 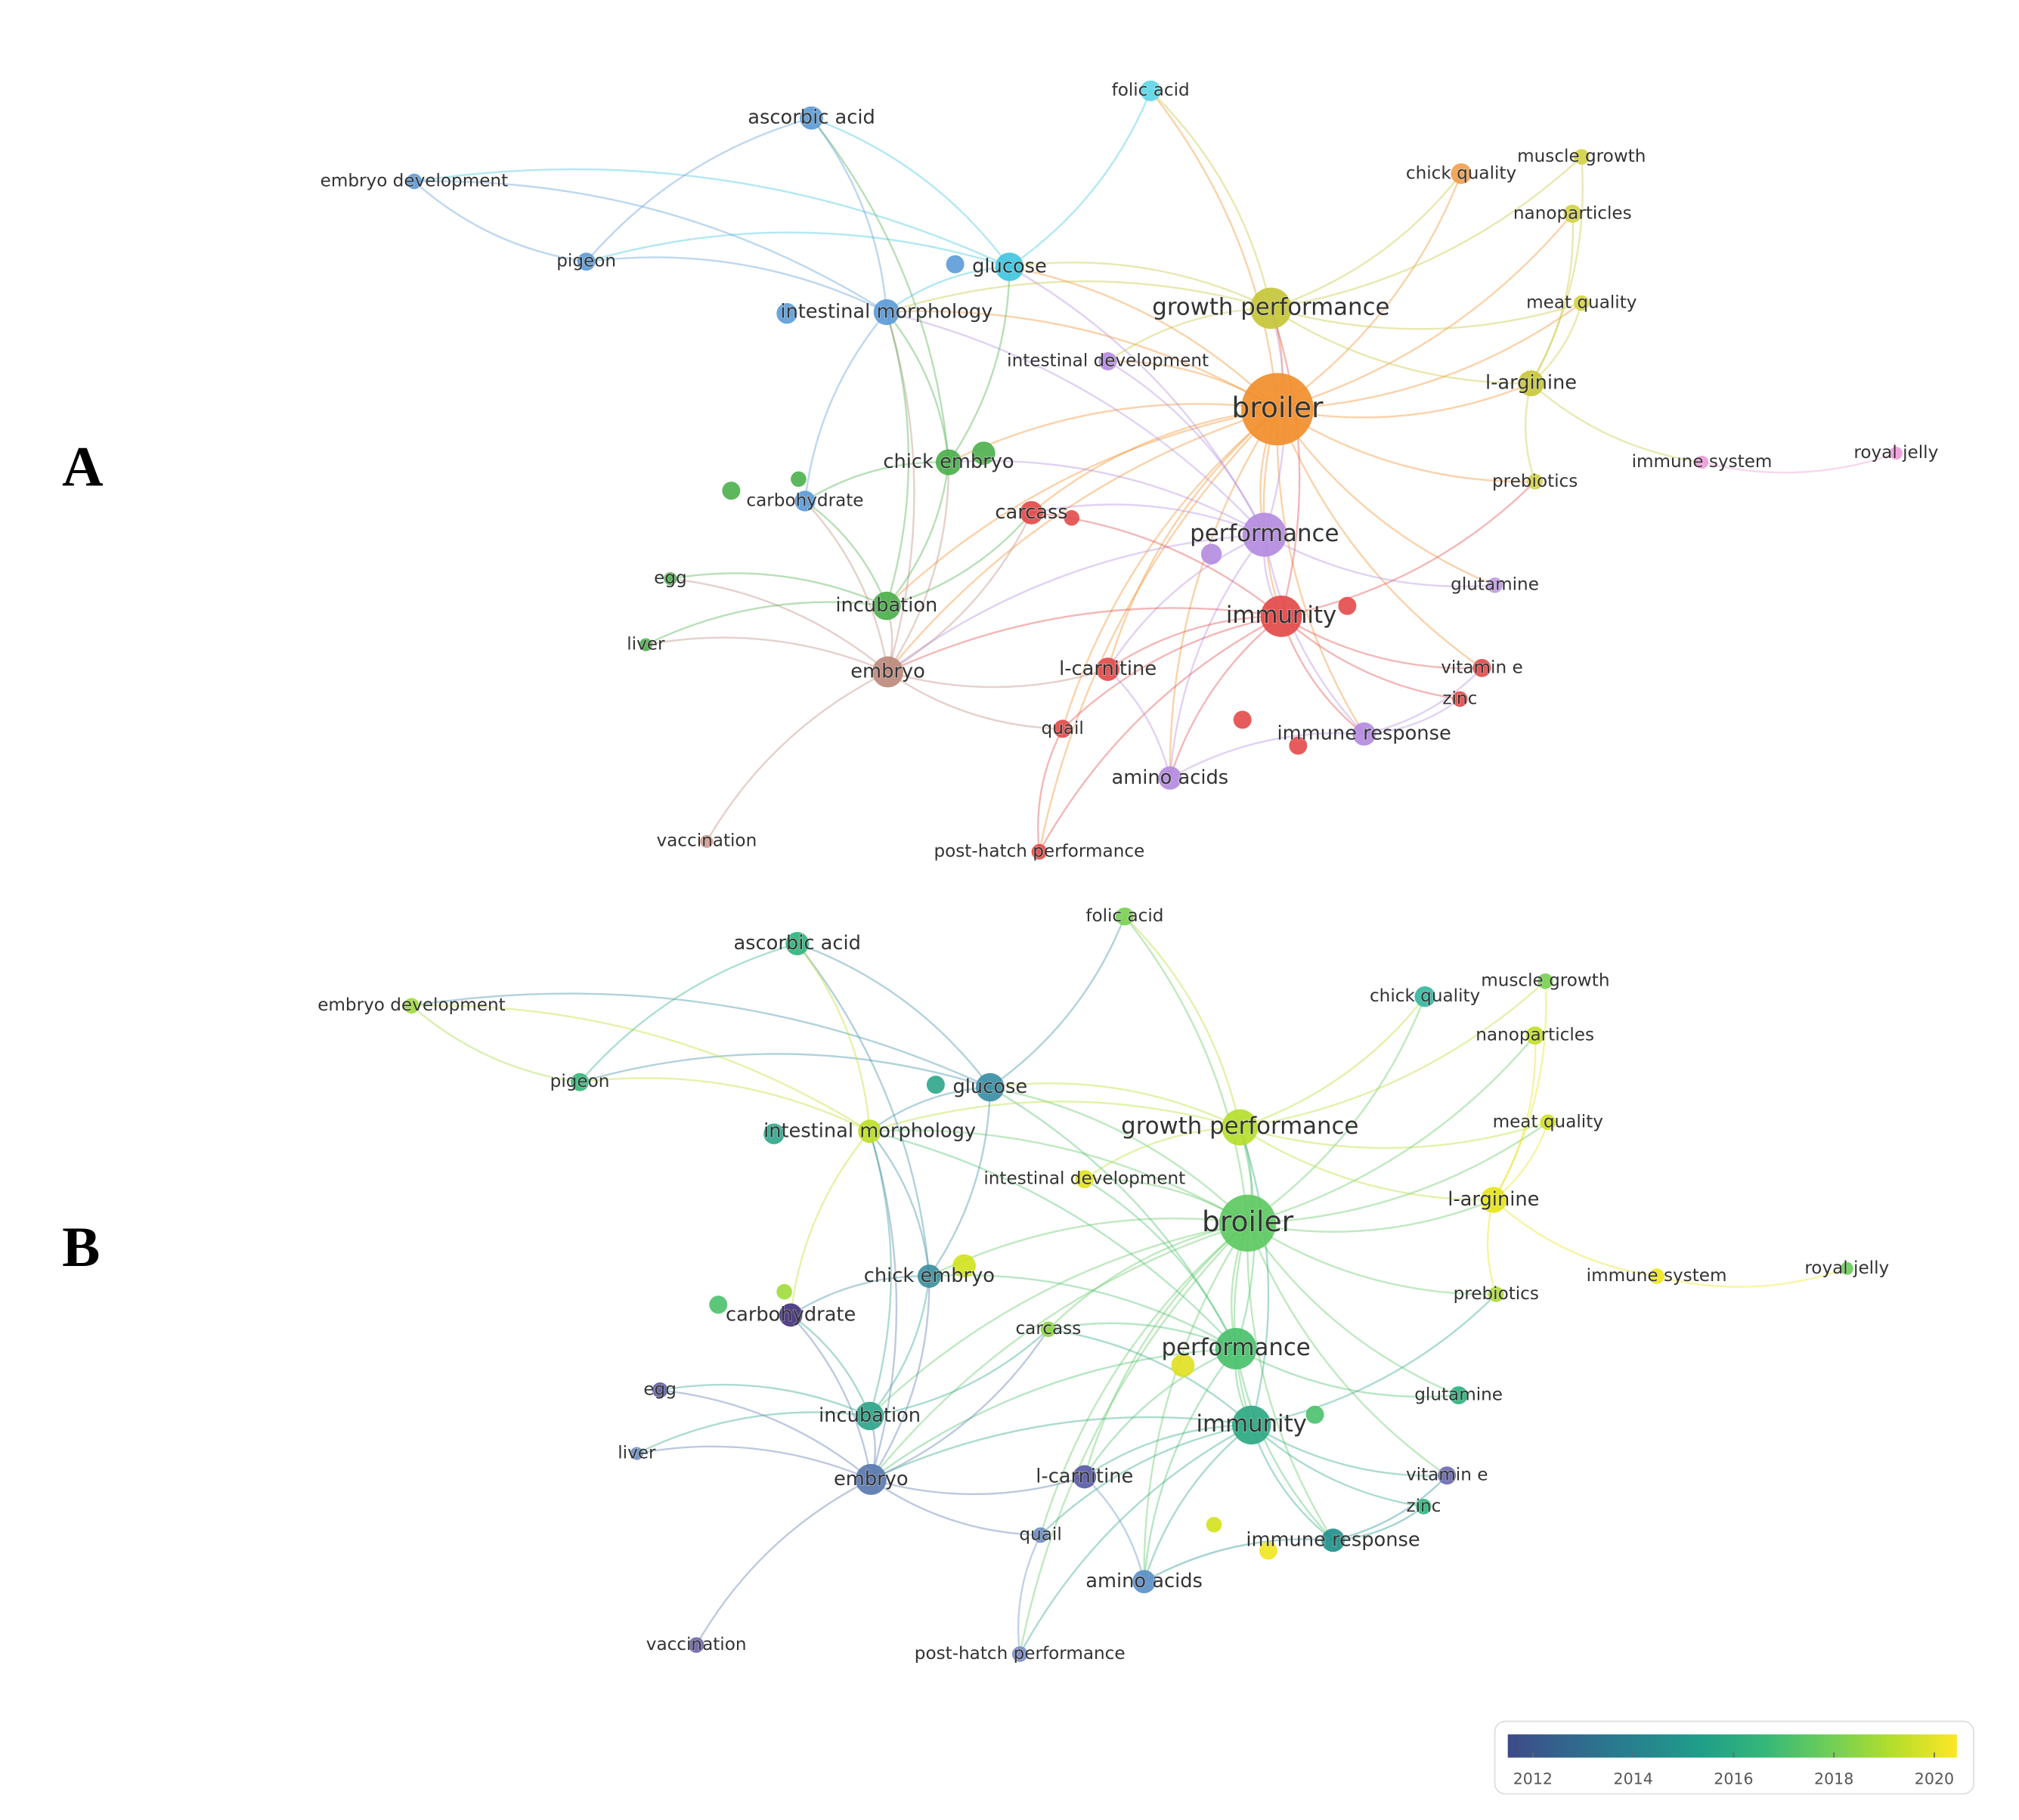 What do you see at coordinates (637, 1453) in the screenshot?
I see `node-label: liver` at bounding box center [637, 1453].